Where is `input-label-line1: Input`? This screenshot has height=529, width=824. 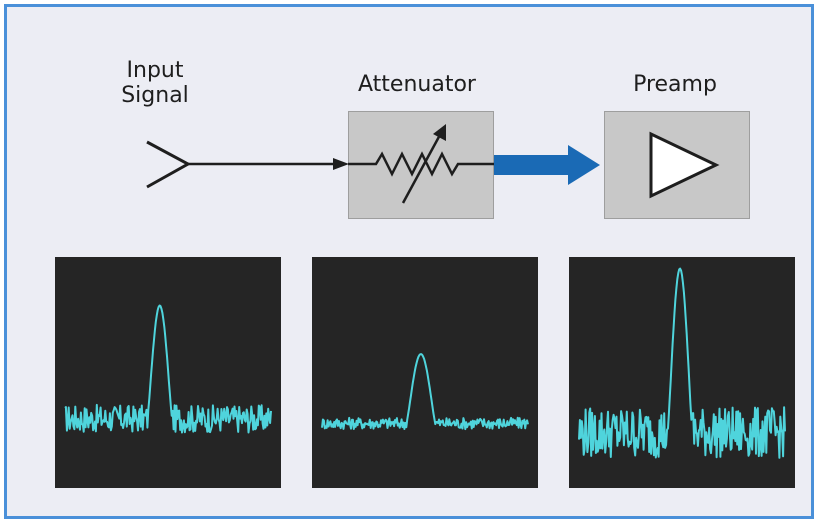
input-label-line1: Input is located at coordinates (155, 70).